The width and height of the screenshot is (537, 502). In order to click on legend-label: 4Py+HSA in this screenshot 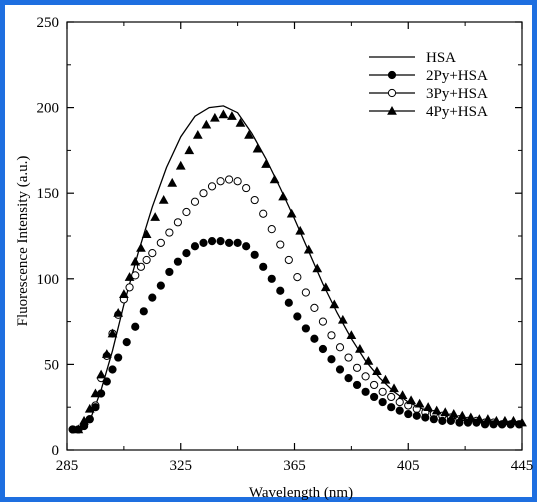, I will do `click(457, 112)`.